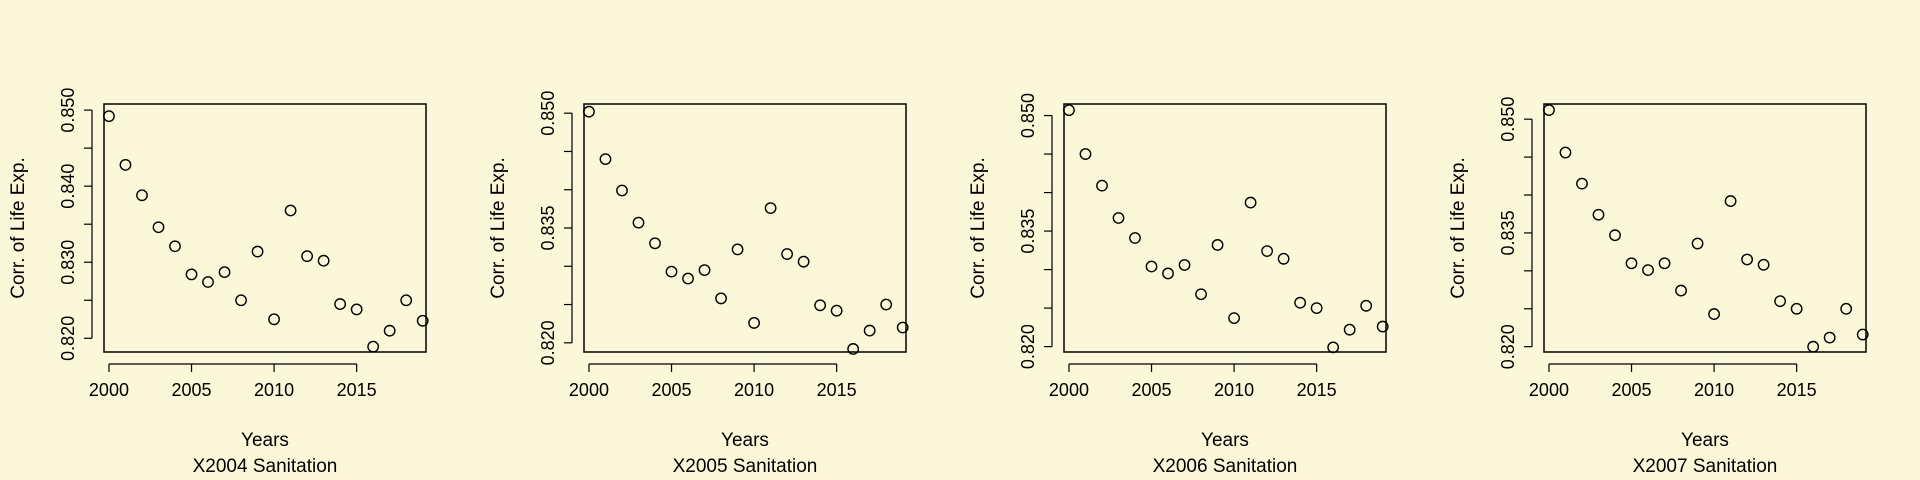  What do you see at coordinates (265, 466) in the screenshot?
I see `chart-subtitle: X2004 Sanitation` at bounding box center [265, 466].